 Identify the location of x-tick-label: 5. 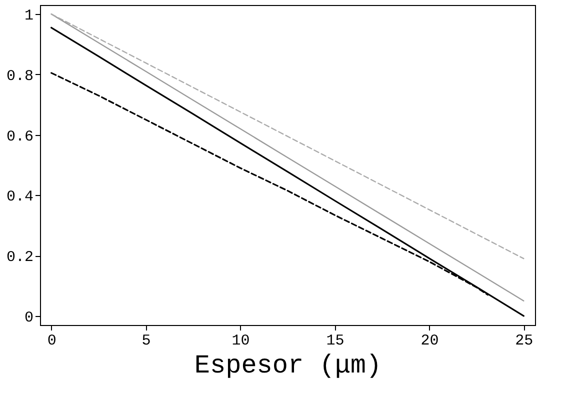
(146, 341).